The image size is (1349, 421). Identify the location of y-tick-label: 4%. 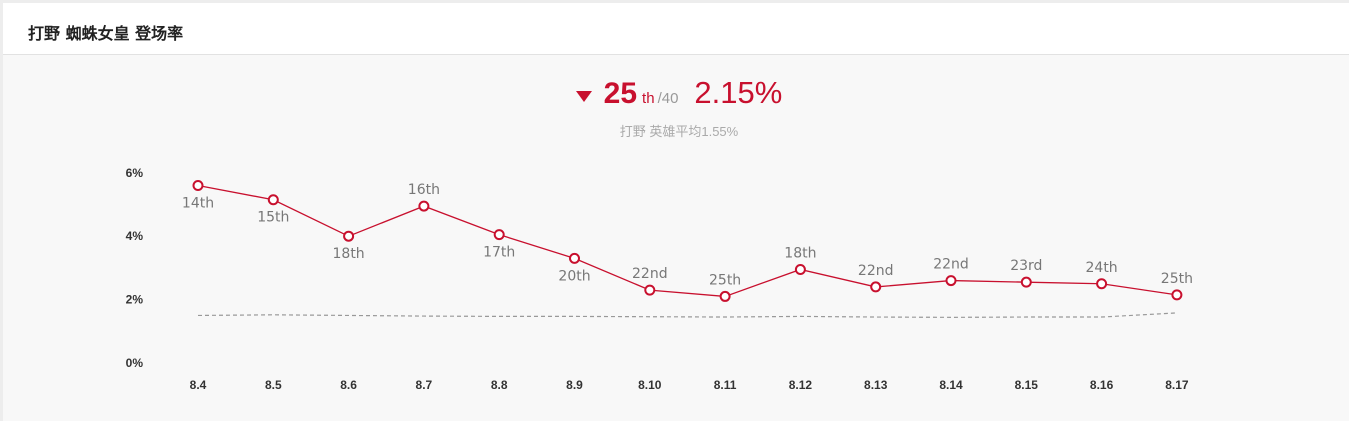
(135, 236).